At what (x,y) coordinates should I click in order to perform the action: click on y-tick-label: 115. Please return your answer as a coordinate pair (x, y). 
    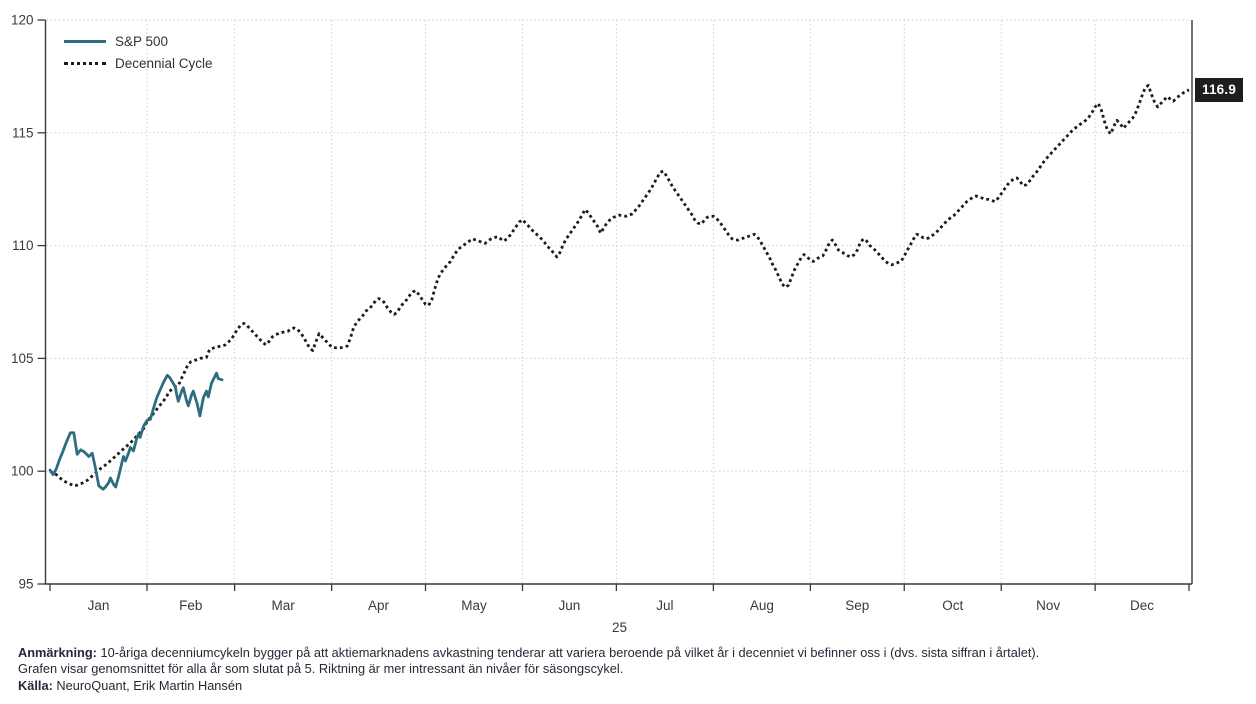
    Looking at the image, I should click on (23, 132).